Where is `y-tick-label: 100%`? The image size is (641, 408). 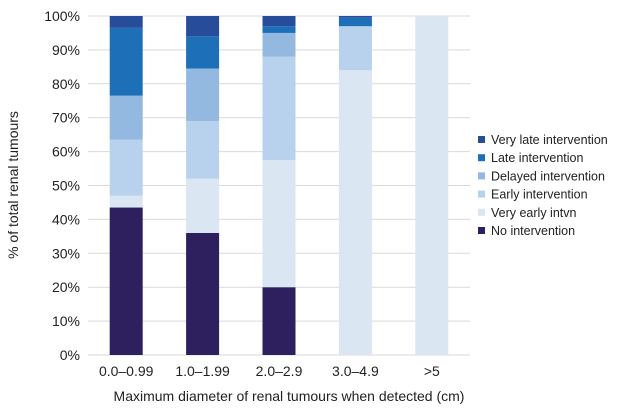 y-tick-label: 100% is located at coordinates (62, 16).